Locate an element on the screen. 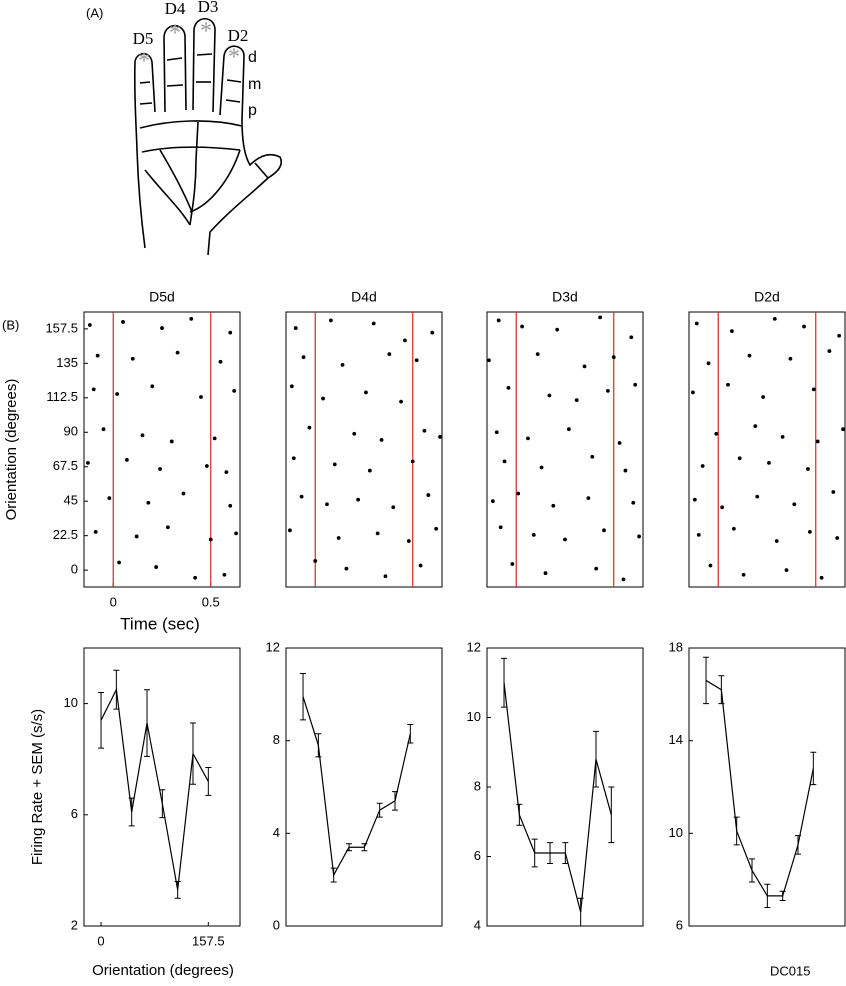  panel-label: (A) is located at coordinates (94, 12).